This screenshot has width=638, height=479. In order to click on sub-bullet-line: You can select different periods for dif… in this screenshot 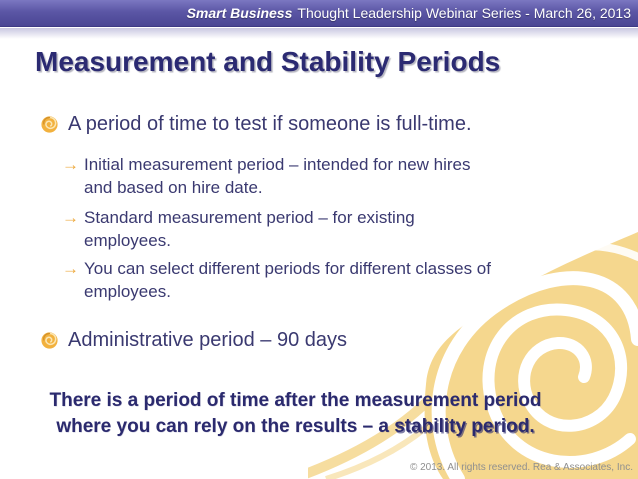, I will do `click(287, 268)`.